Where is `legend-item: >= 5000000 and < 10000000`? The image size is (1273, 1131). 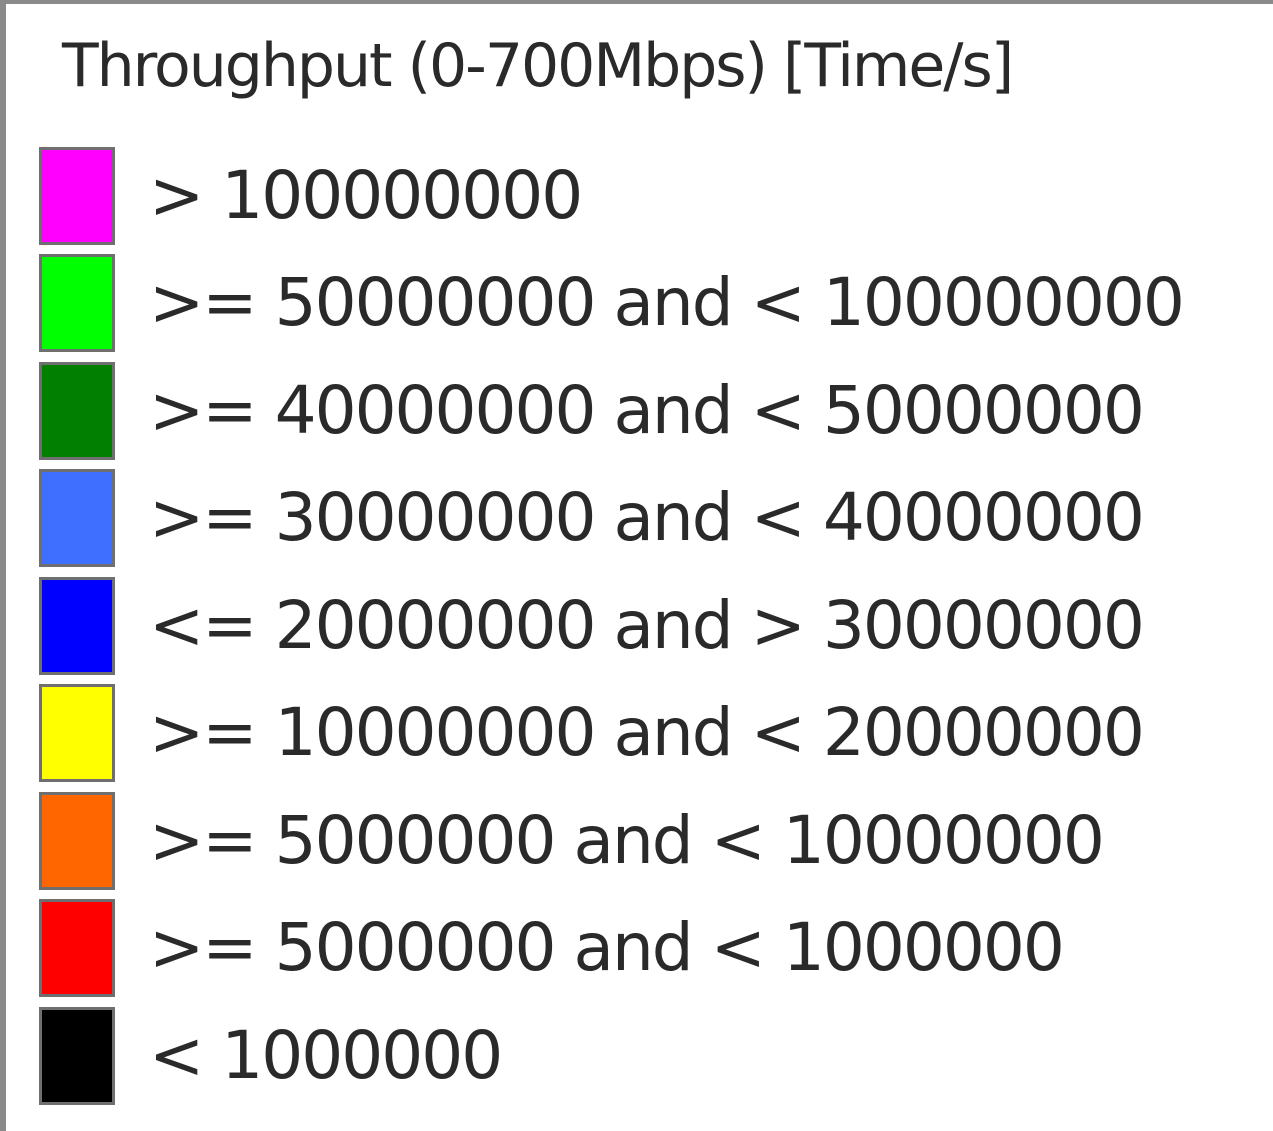 legend-item: >= 5000000 and < 10000000 is located at coordinates (611, 841).